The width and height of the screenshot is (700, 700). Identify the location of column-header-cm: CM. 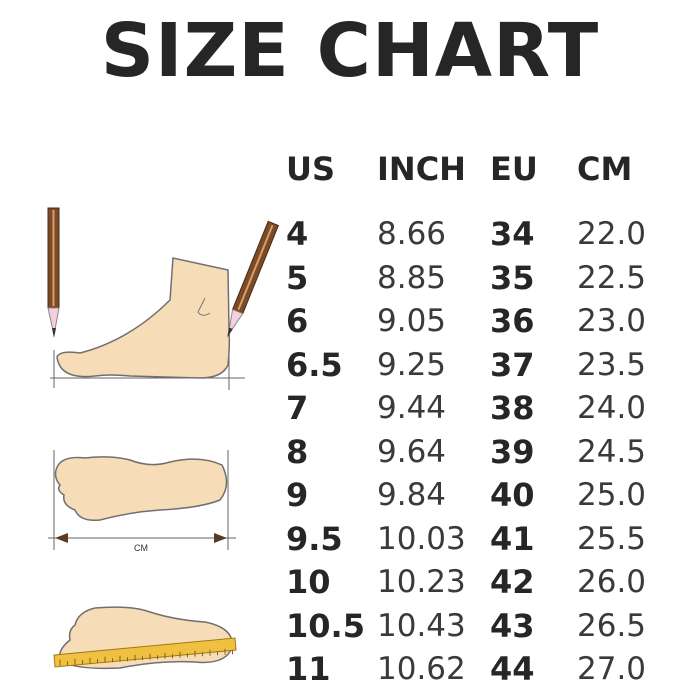
(605, 169).